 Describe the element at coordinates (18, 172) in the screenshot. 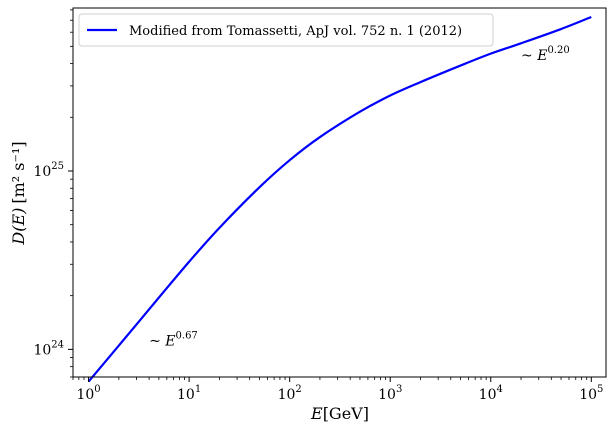

I see `y-axis-label-unit: [m² s⁻¹]` at that location.